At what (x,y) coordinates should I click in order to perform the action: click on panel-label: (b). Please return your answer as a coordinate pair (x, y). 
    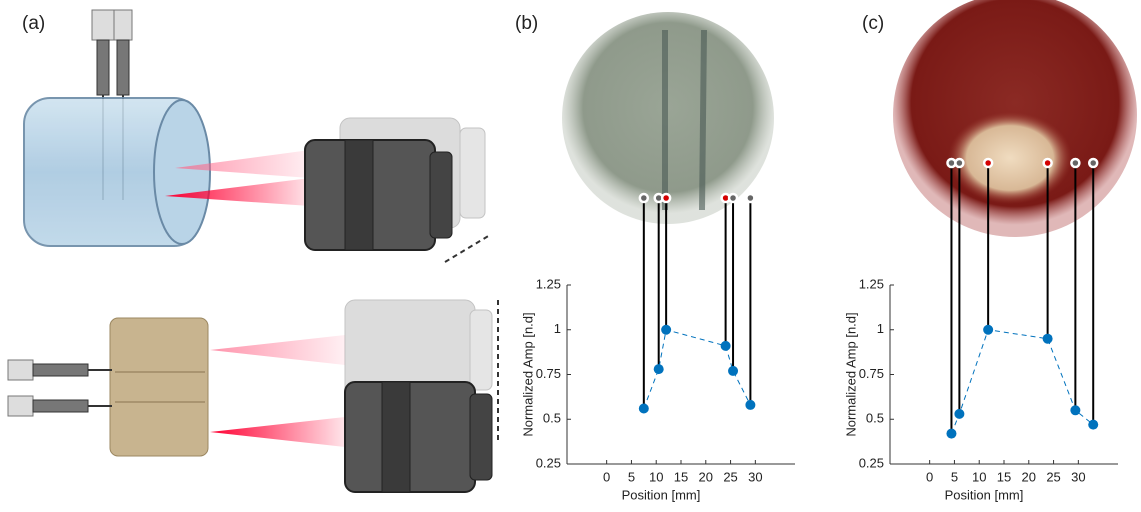
    Looking at the image, I should click on (526, 23).